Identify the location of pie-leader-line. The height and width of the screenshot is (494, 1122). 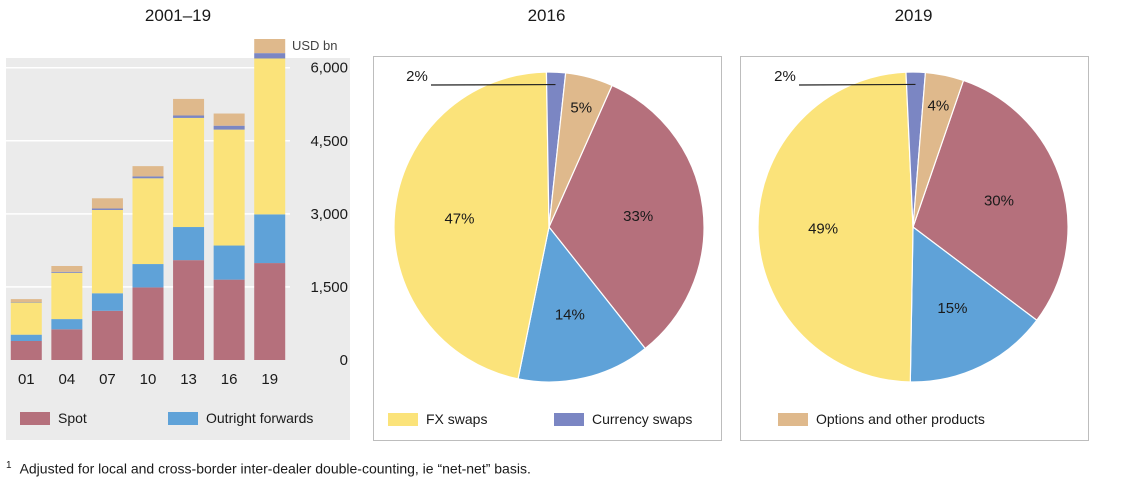
(857, 84).